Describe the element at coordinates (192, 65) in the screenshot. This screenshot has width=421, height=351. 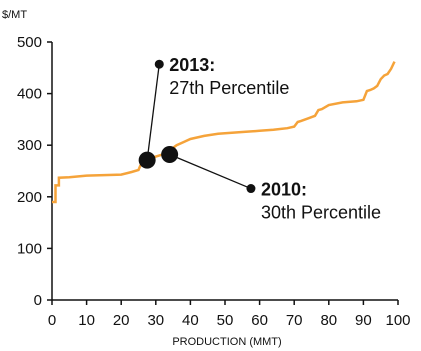
I see `annotation-year: 2013:` at that location.